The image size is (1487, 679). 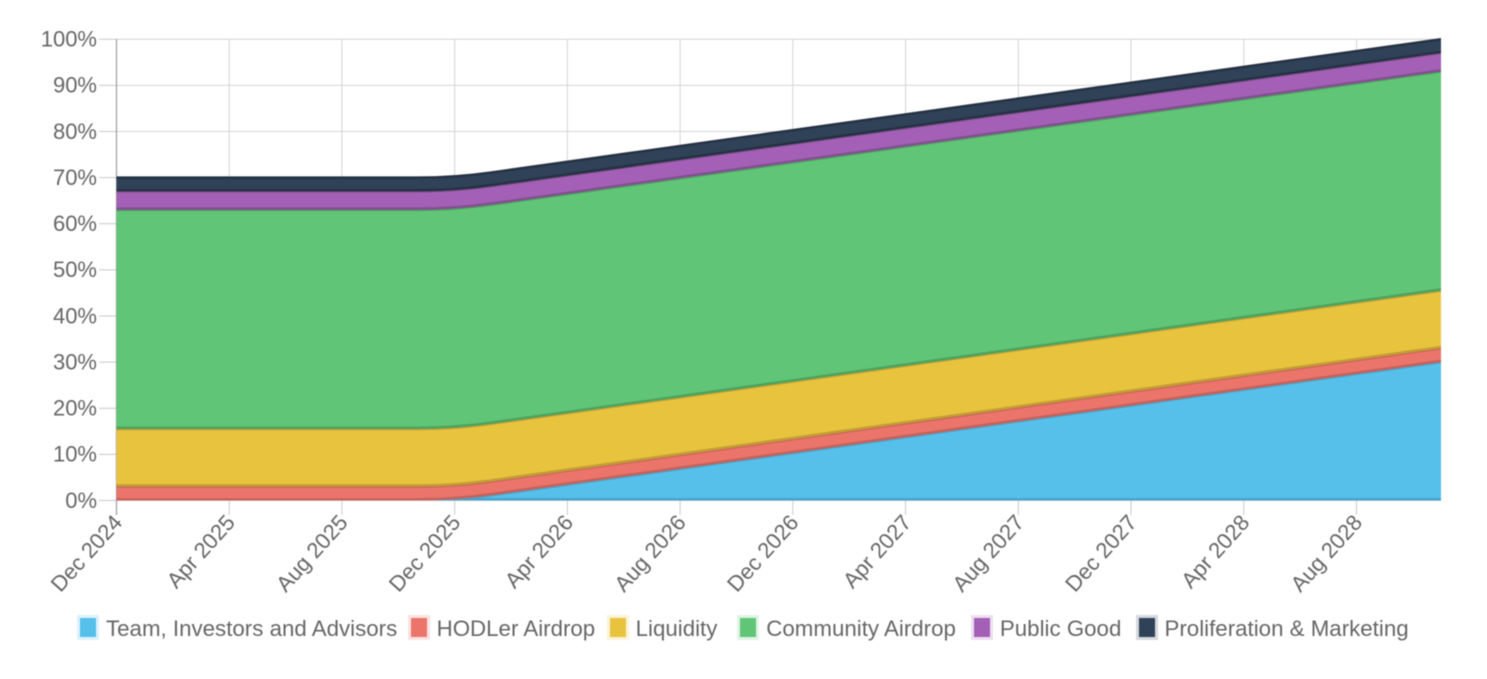 I want to click on svg-text: 20%, so click(x=75, y=408).